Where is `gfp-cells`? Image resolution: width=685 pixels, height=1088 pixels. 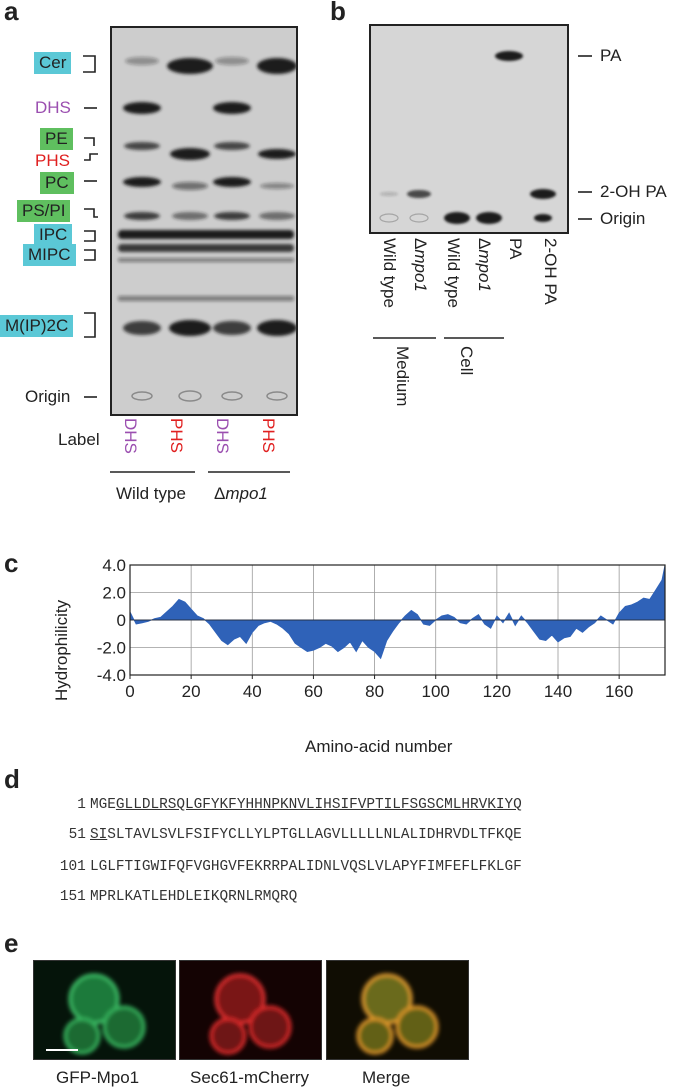 gfp-cells is located at coordinates (96, 1014).